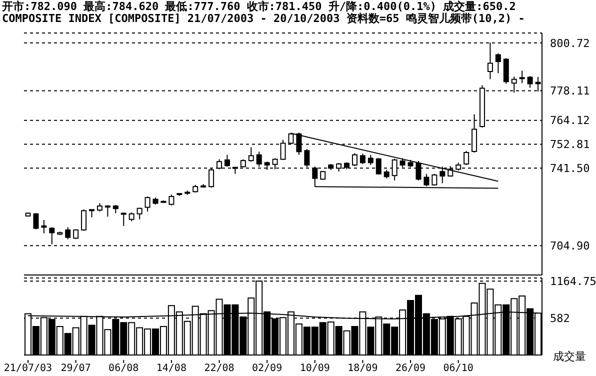 Image resolution: width=596 pixels, height=376 pixels. I want to click on y-tick-label: 752.81, so click(570, 145).